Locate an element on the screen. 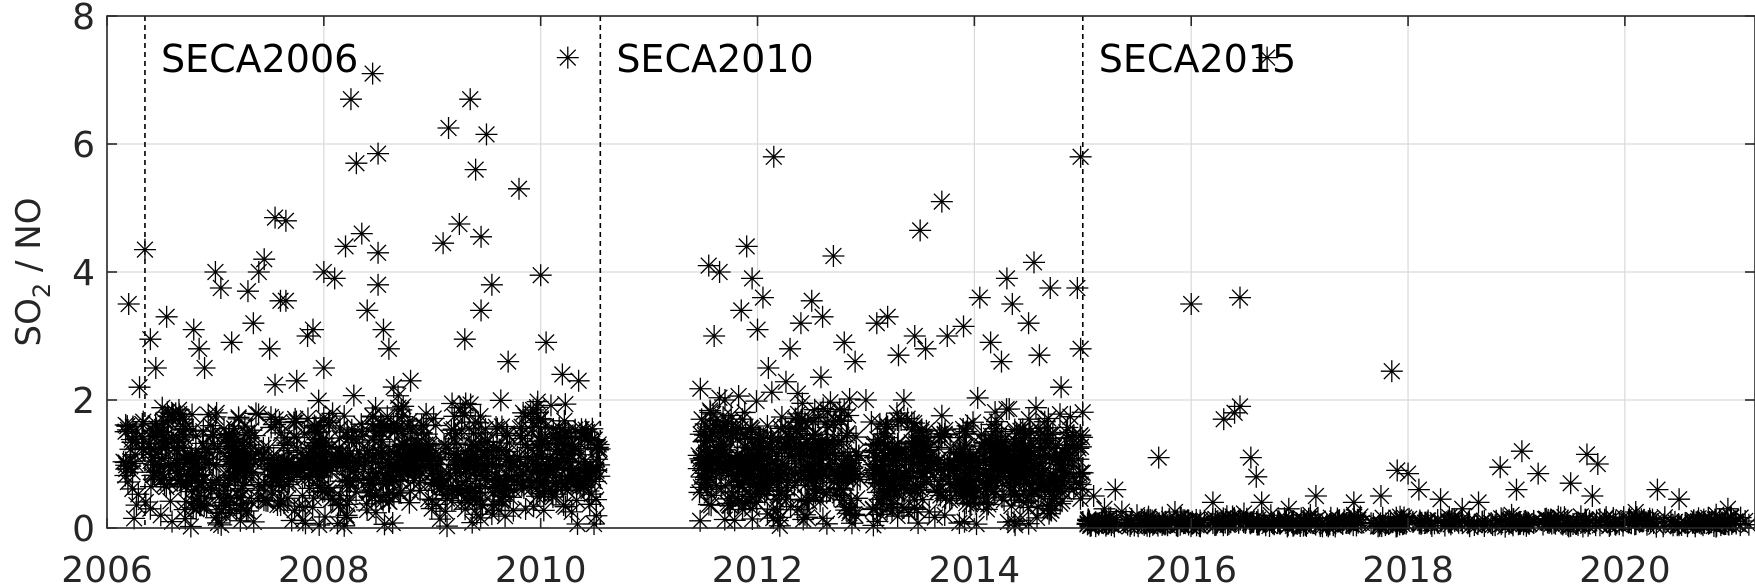 The height and width of the screenshot is (587, 1755). x-tick-label: 2016 is located at coordinates (1191, 568).